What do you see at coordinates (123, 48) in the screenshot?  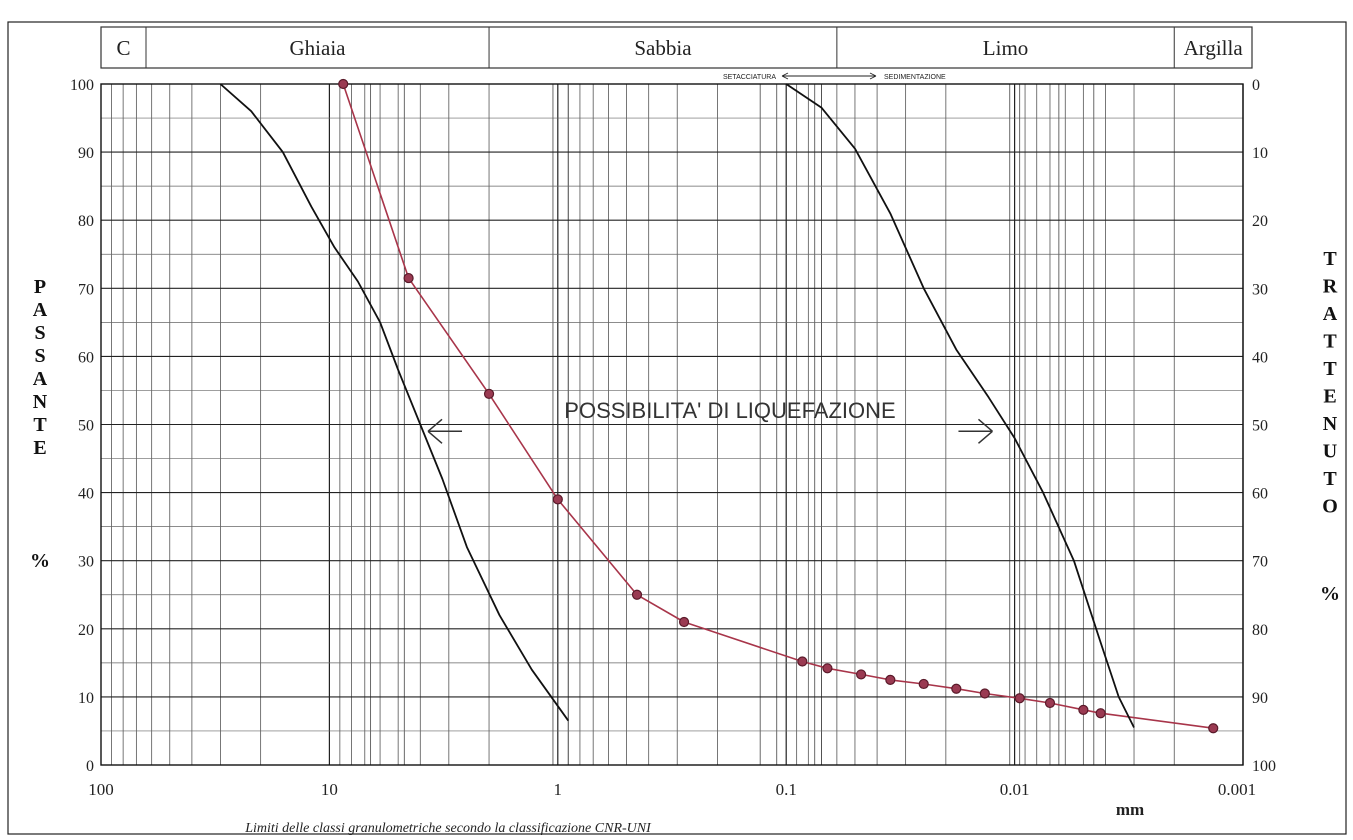 I see `header-band-c: C` at bounding box center [123, 48].